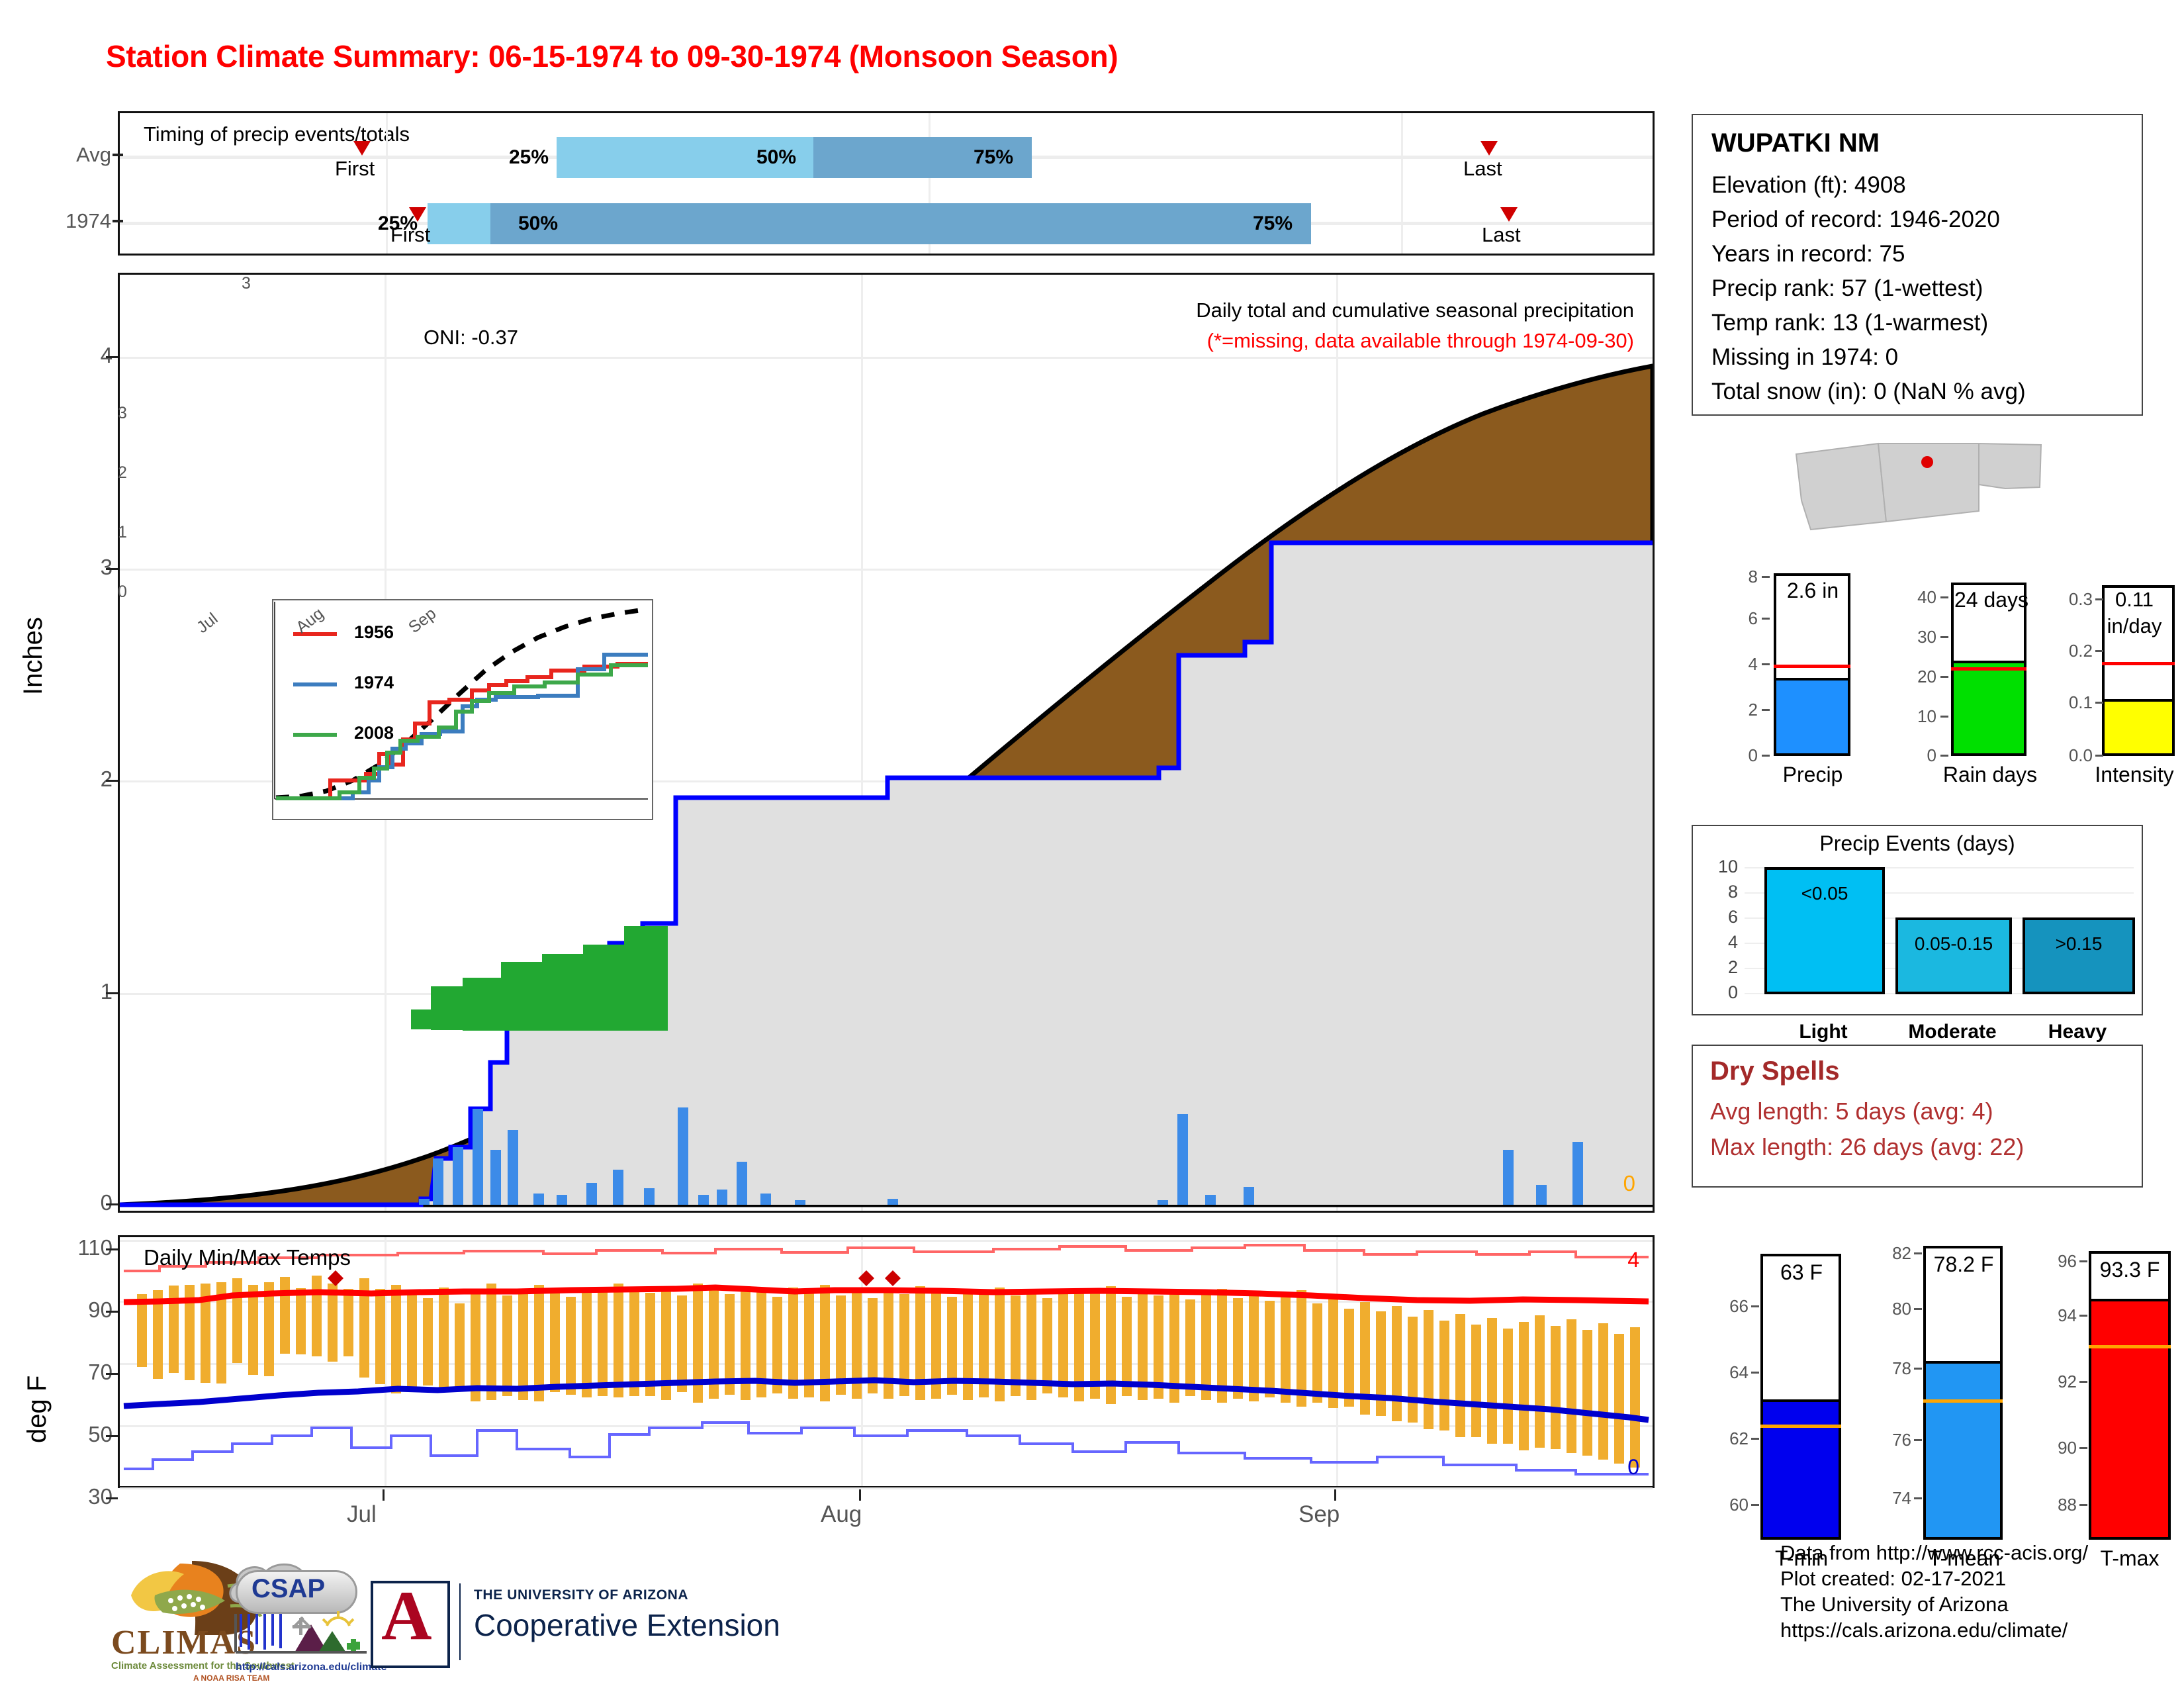  Describe the element at coordinates (106, 355) in the screenshot. I see `precip-ytick-4: 4` at that location.